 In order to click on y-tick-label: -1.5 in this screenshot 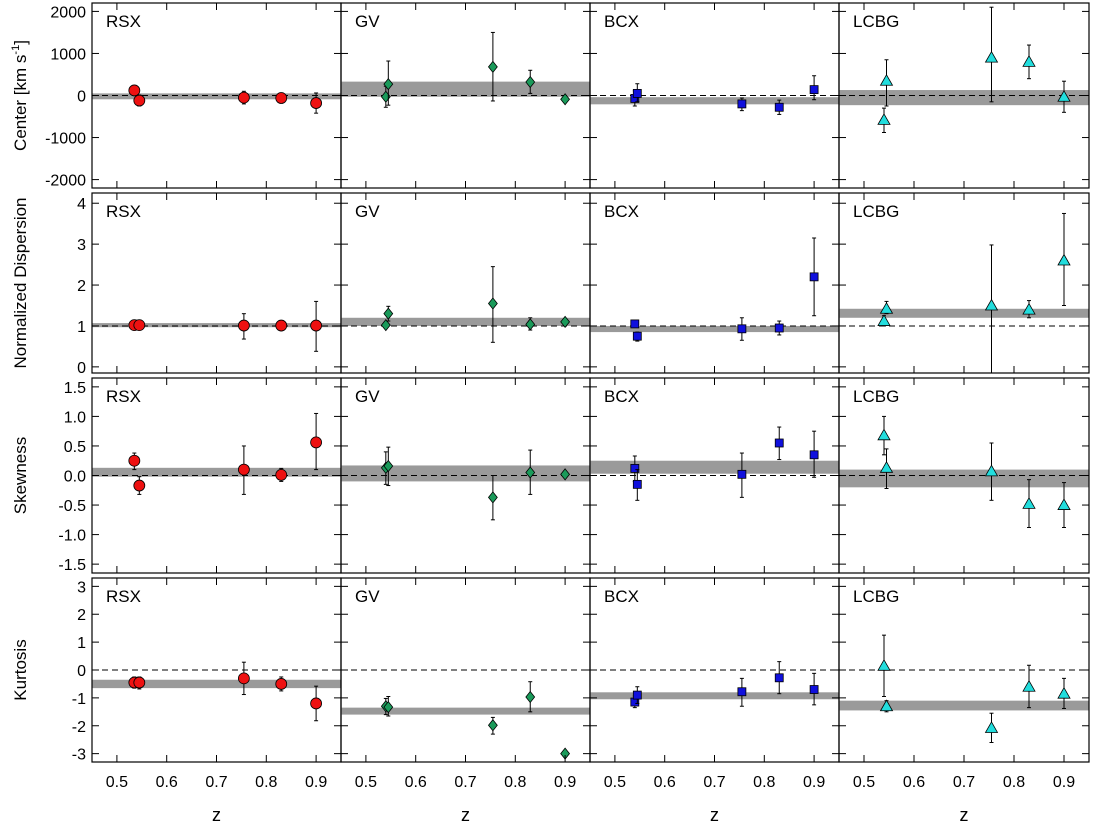, I will do `click(72, 565)`.